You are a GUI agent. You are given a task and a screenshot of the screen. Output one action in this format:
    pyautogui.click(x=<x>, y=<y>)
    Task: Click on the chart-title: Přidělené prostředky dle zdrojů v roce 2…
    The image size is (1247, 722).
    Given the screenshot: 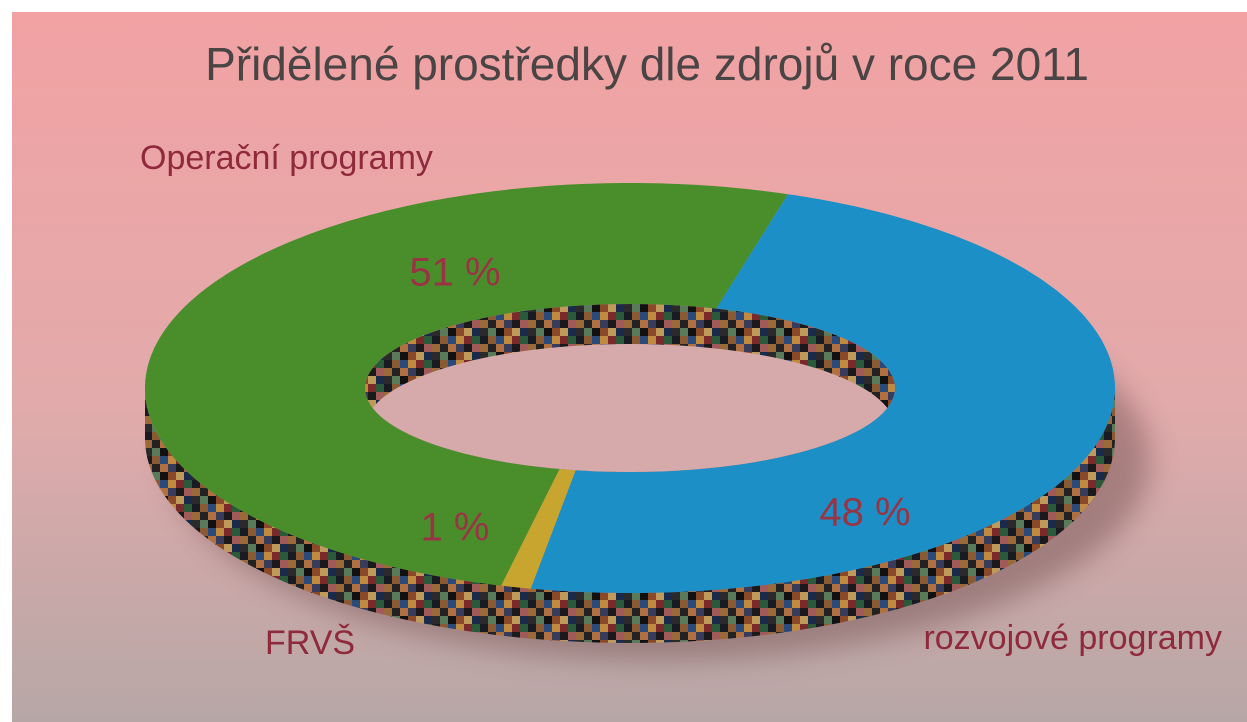 What is the action you would take?
    pyautogui.click(x=647, y=64)
    